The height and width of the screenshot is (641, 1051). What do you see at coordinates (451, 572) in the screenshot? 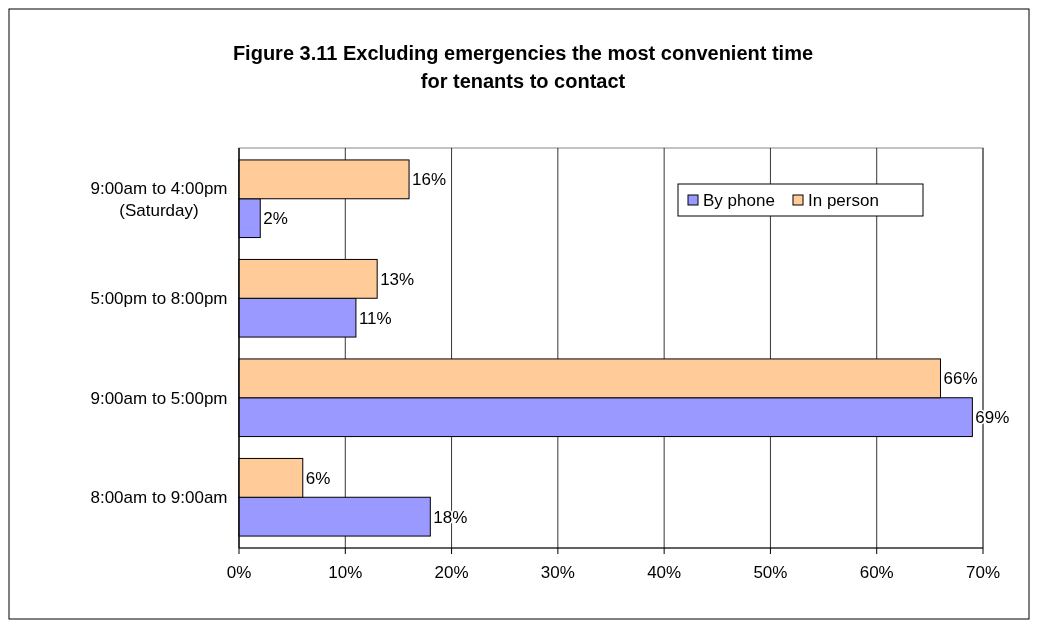
I see `x-tick-label: 20%` at bounding box center [451, 572].